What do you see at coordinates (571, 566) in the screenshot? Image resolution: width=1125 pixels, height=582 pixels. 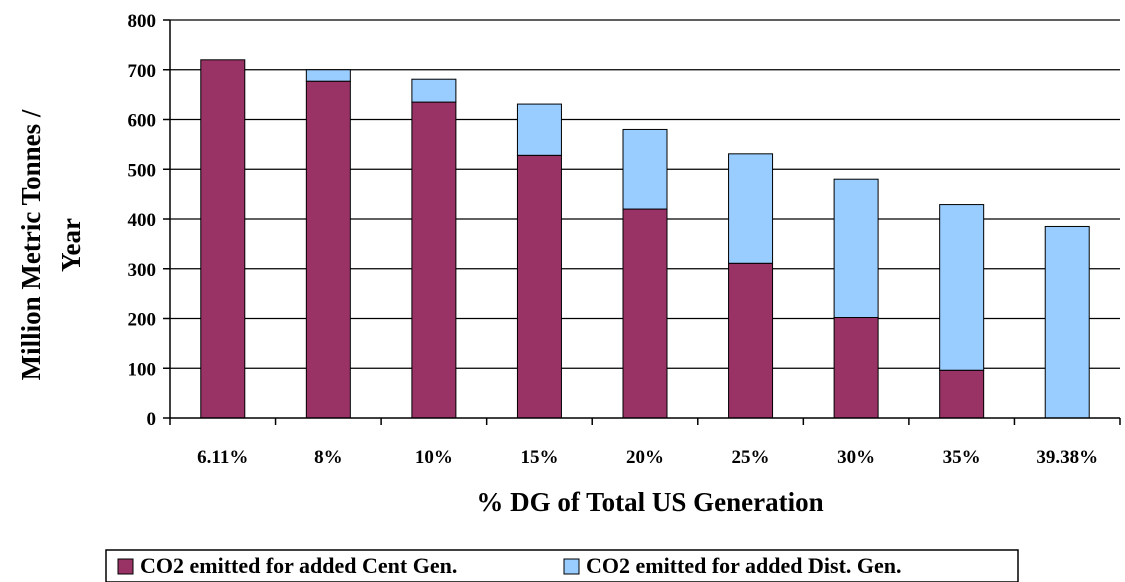 I see `legend-swatch-dist-gen` at bounding box center [571, 566].